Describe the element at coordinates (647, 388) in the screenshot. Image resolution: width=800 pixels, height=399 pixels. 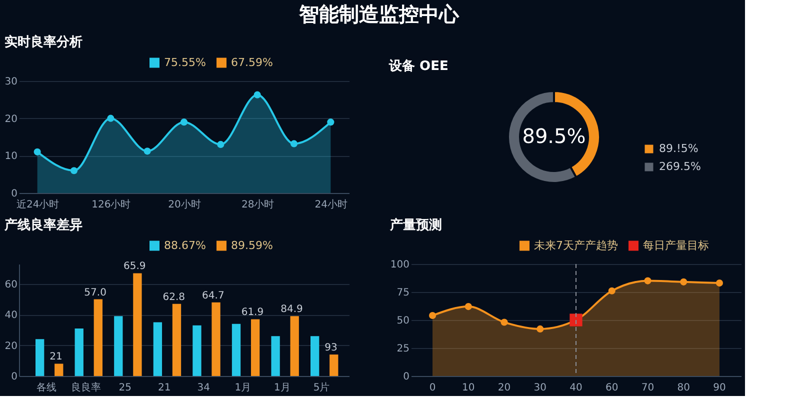
I see `x-tick-label: 70` at that location.